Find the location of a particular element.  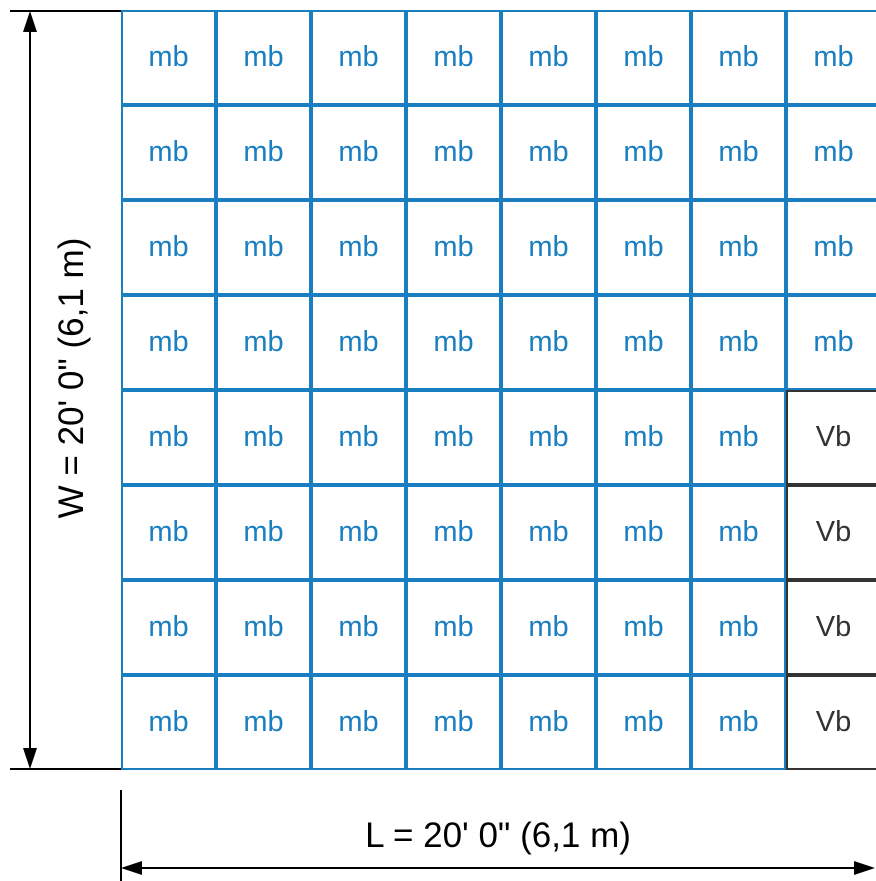

length-label: L = 20' 0" (6,1 m) is located at coordinates (498, 835).